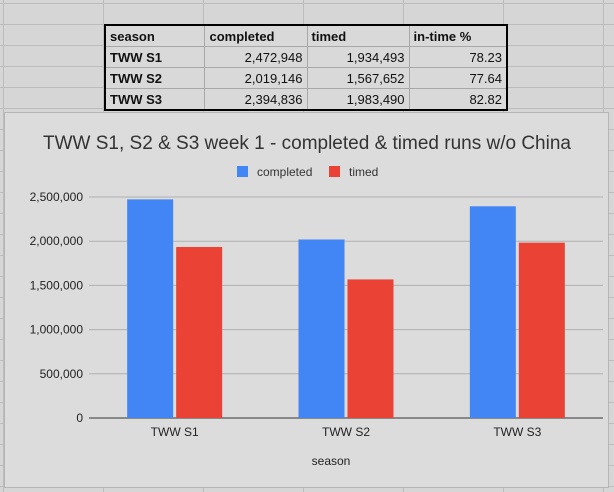  I want to click on cell-timed: 1,567,652, so click(358, 78).